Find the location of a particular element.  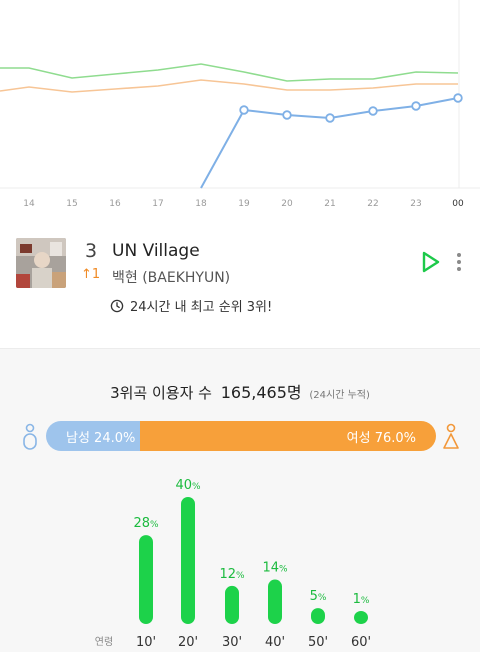

users-summary: 3위곡 이용자 수 165,465명 (24시간 누적) is located at coordinates (240, 391).